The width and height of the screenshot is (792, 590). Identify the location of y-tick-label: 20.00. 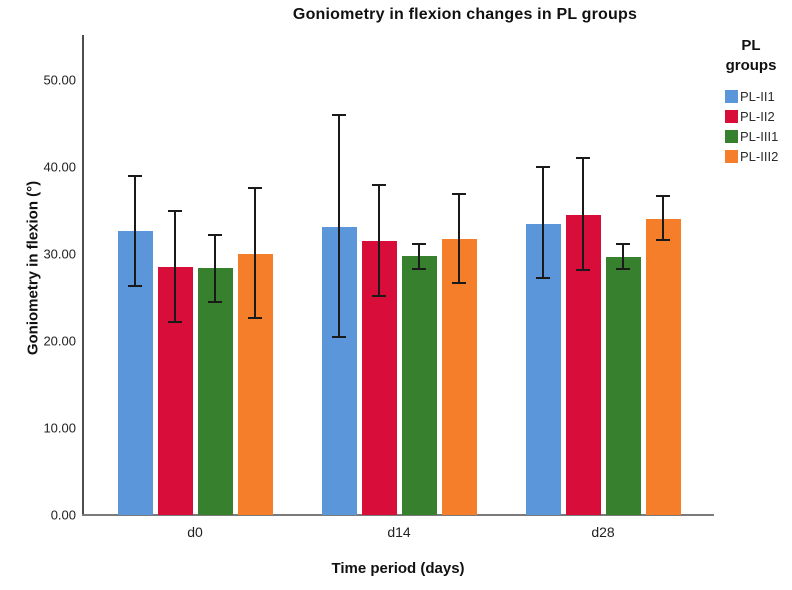
(59, 341).